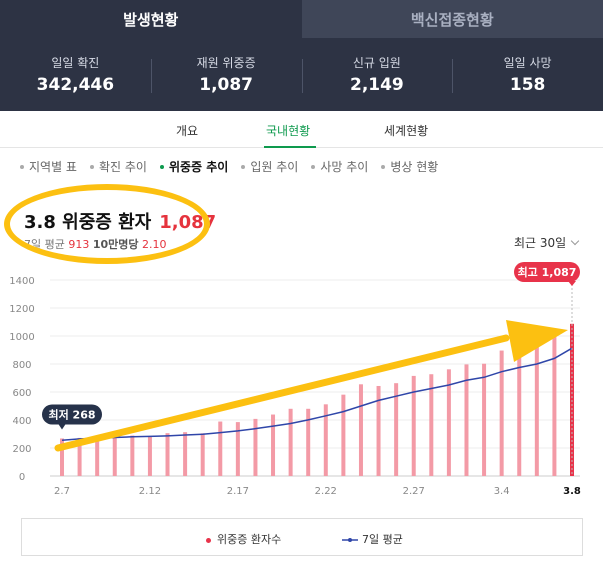  I want to click on y-tick-label: 800, so click(21, 365).